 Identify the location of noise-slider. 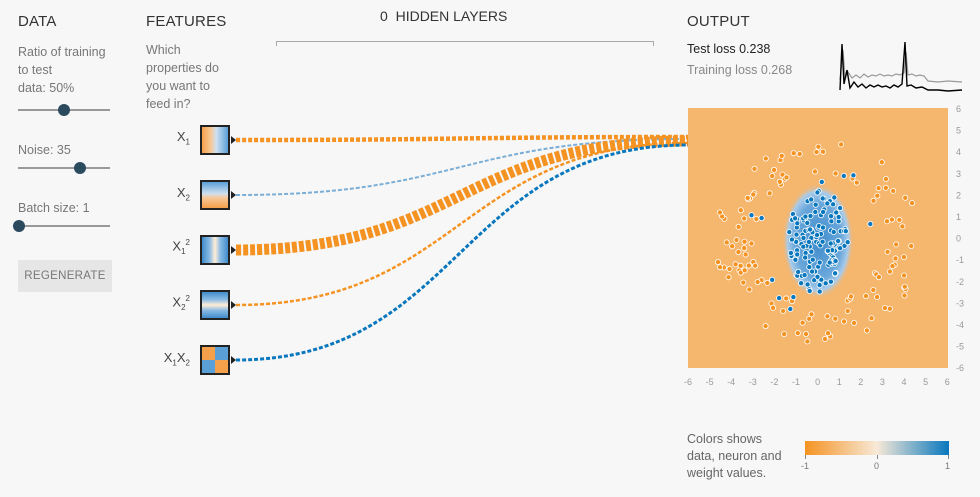
(64, 168).